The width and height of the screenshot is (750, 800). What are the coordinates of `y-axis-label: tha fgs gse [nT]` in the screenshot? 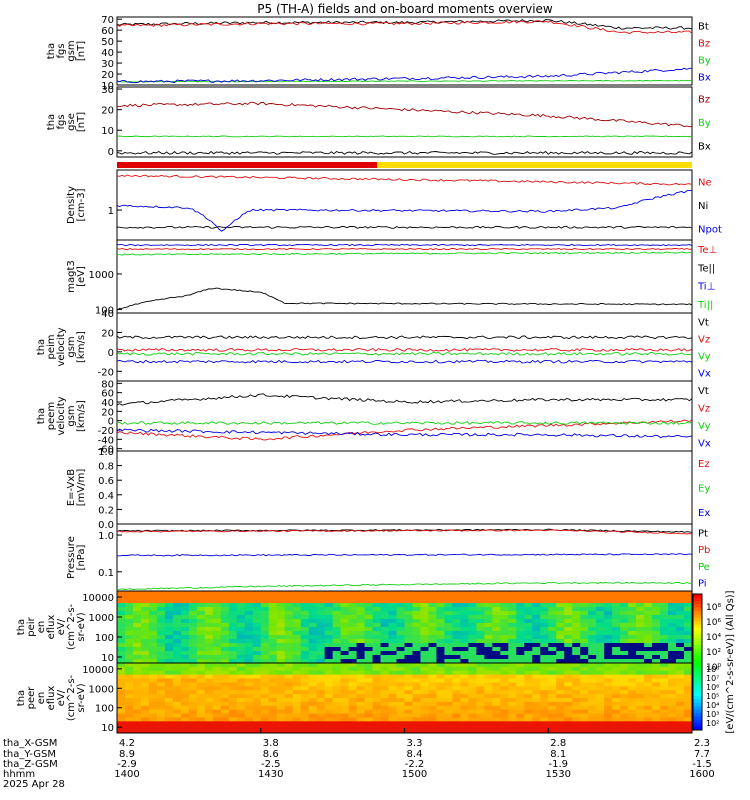 It's located at (66, 122).